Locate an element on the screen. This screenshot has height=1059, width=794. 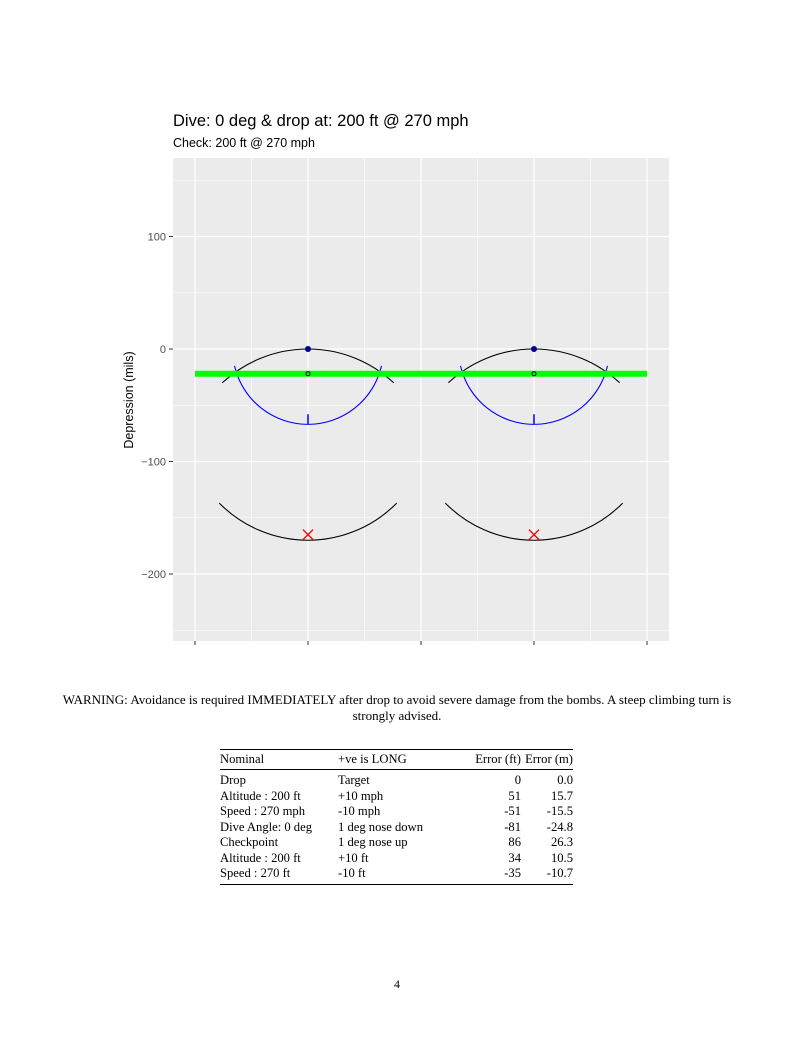
cell-error-m: 0.0 is located at coordinates (565, 780).